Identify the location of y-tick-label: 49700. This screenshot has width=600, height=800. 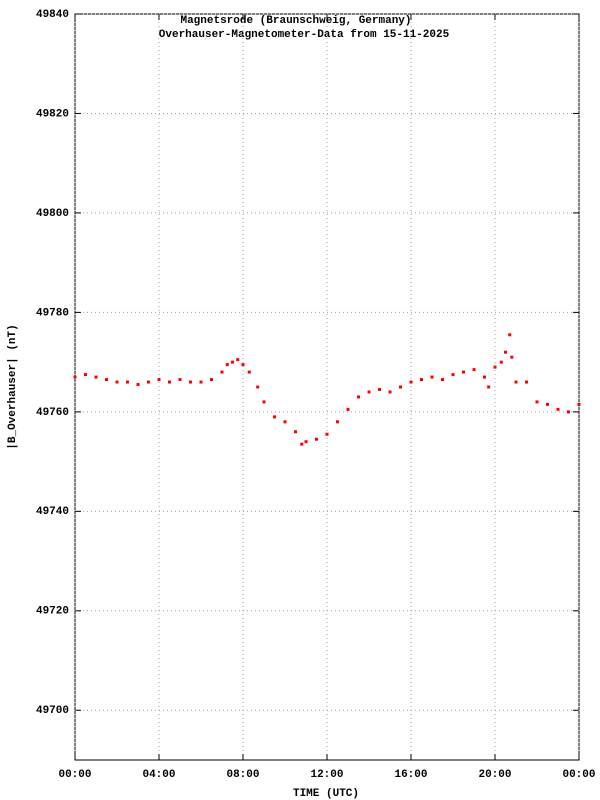
(52, 711).